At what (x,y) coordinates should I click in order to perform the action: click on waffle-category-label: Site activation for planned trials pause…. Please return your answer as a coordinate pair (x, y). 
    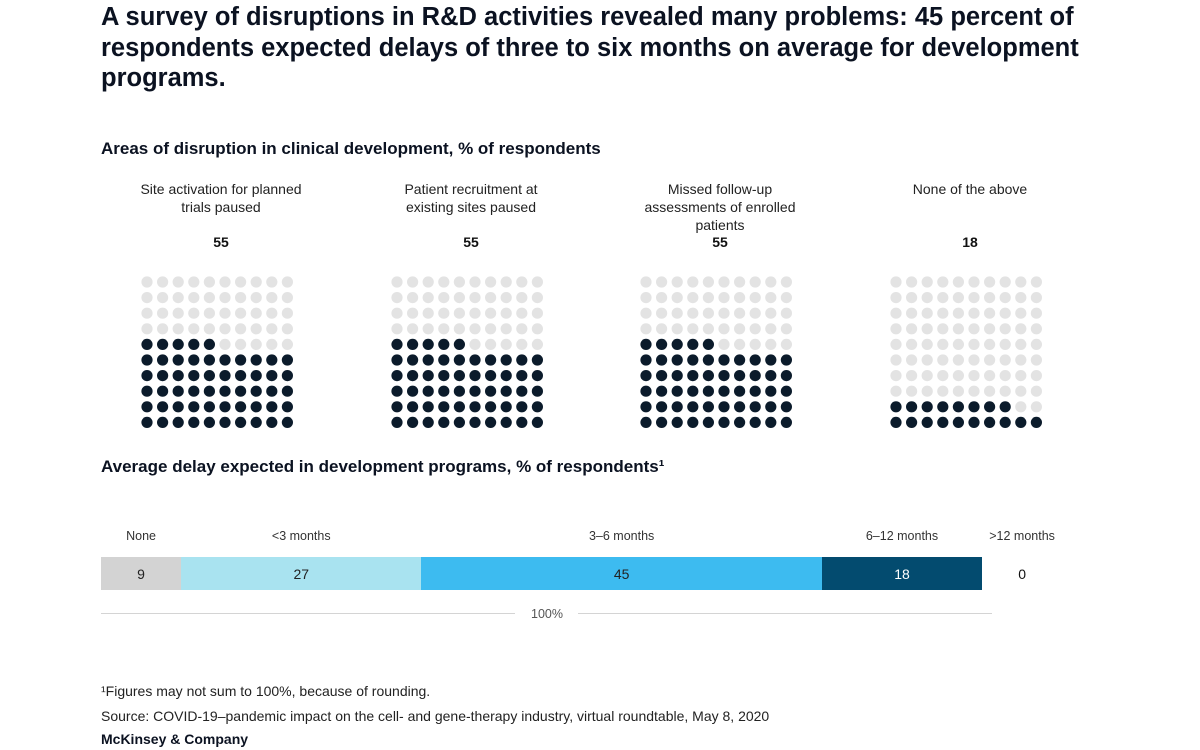
    Looking at the image, I should click on (221, 198).